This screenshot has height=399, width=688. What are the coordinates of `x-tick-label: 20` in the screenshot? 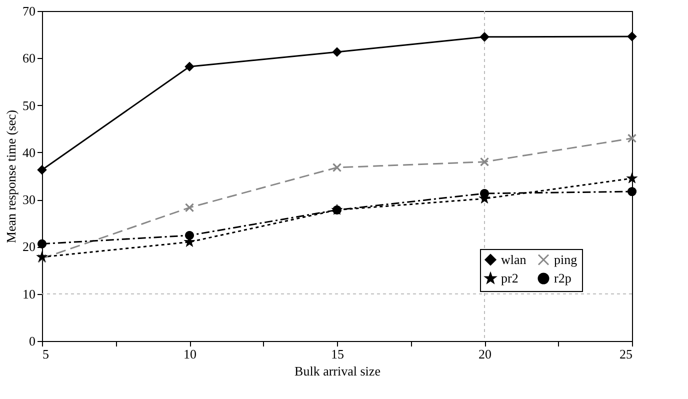 It's located at (485, 354).